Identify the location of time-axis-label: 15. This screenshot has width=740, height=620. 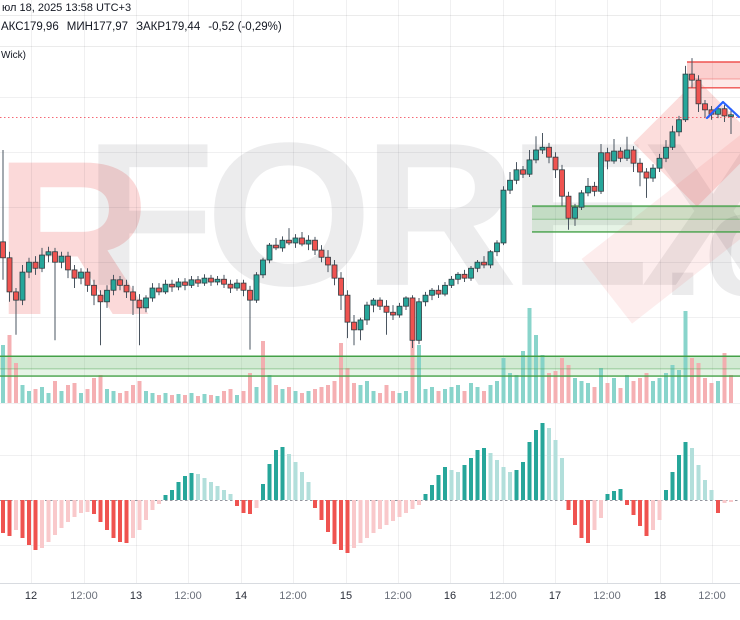
(346, 596).